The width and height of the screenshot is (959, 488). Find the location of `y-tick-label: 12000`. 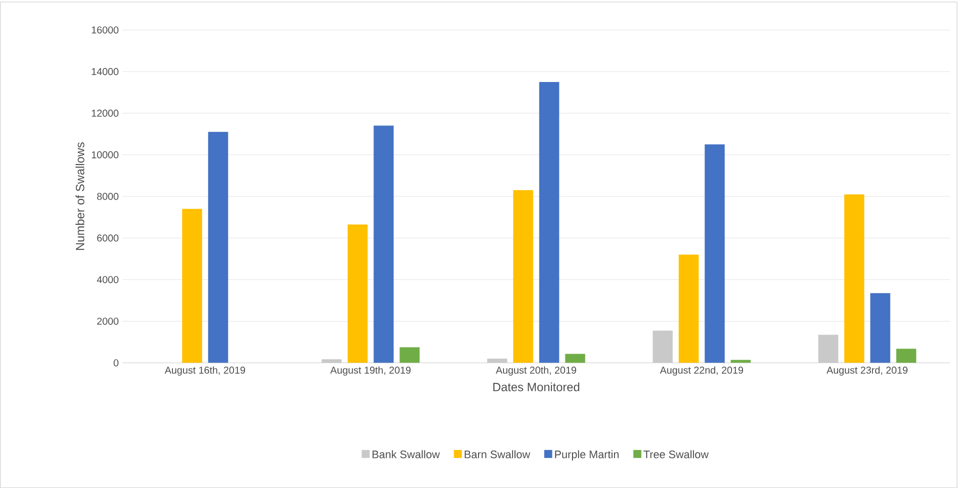

y-tick-label: 12000 is located at coordinates (105, 113).